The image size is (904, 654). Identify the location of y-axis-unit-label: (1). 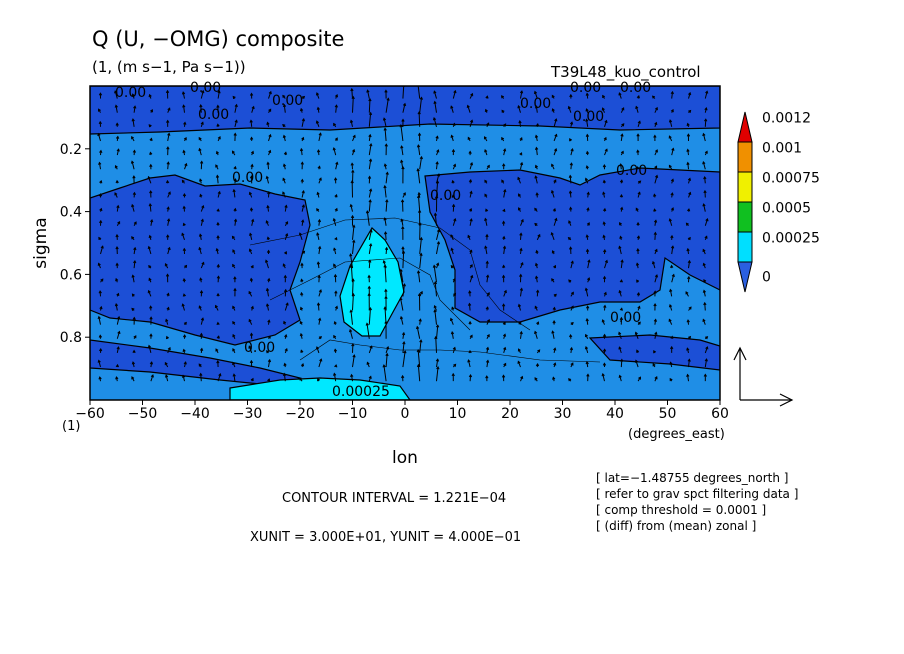
(71, 426).